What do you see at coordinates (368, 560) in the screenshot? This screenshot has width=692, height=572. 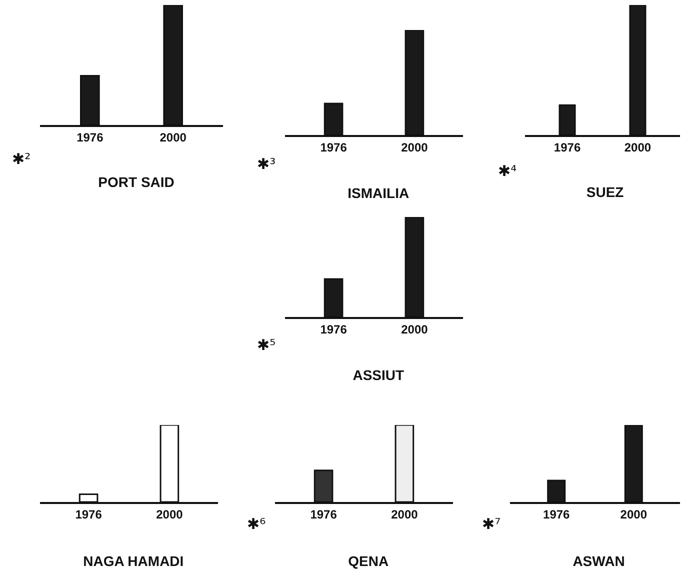 I see `text: QENA` at bounding box center [368, 560].